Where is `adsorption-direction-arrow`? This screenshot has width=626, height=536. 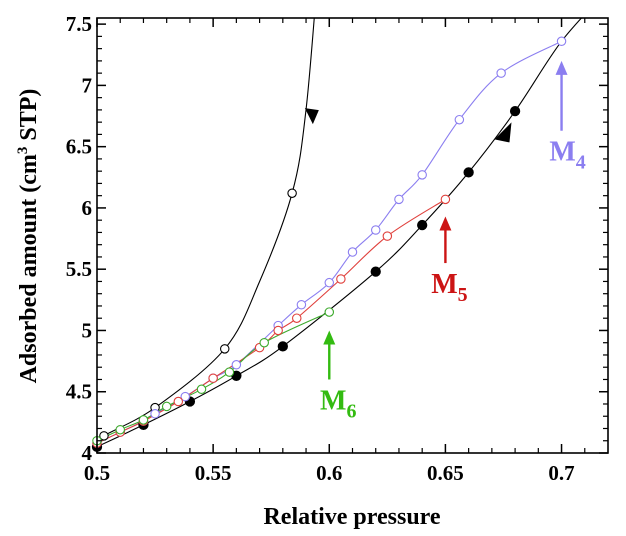
adsorption-direction-arrow is located at coordinates (503, 132).